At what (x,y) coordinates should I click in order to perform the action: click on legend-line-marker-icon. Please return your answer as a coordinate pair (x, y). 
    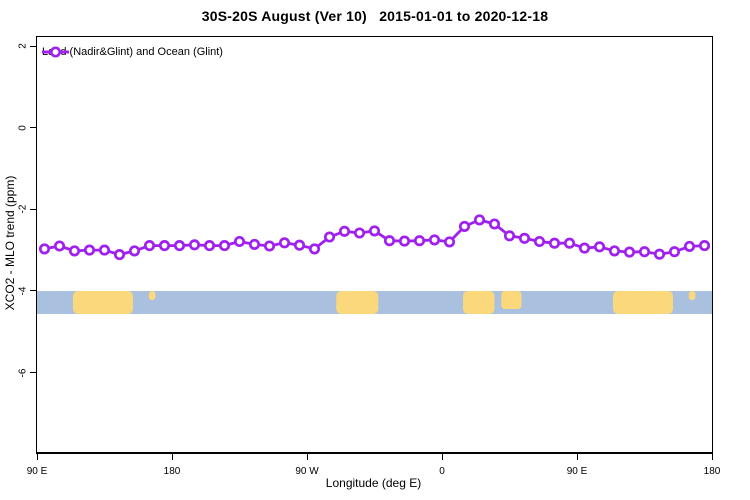
    Looking at the image, I should click on (55, 52).